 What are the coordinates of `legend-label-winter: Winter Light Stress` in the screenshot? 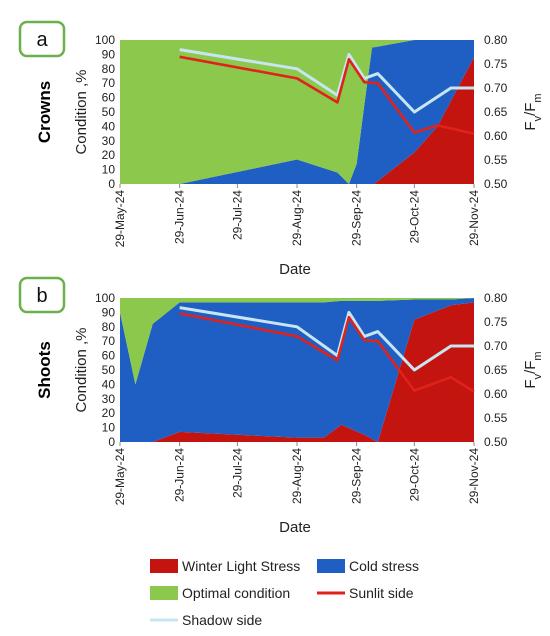 It's located at (241, 566).